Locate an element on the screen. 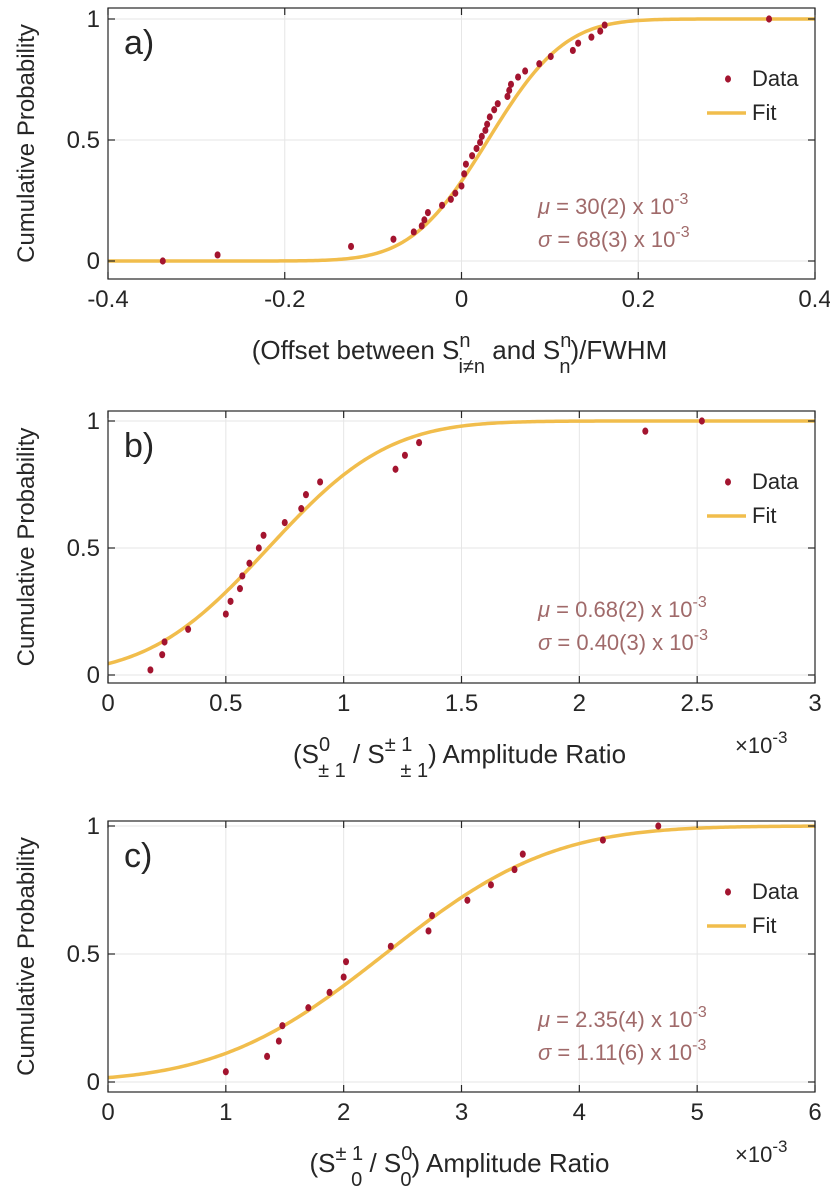 Image resolution: width=830 pixels, height=1187 pixels. x-tick-label: 6 is located at coordinates (814, 1112).